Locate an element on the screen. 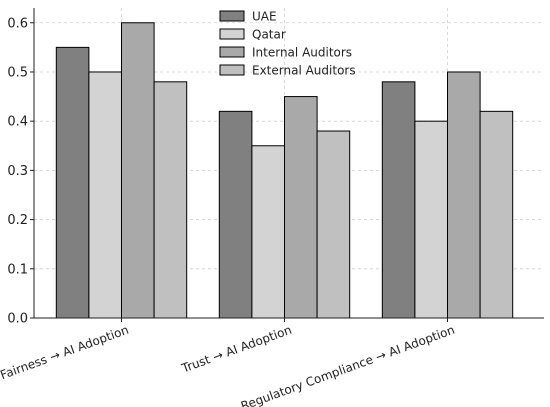 This screenshot has width=550, height=407. x-category-label: Fairness → AI Adoption is located at coordinates (65, 353).